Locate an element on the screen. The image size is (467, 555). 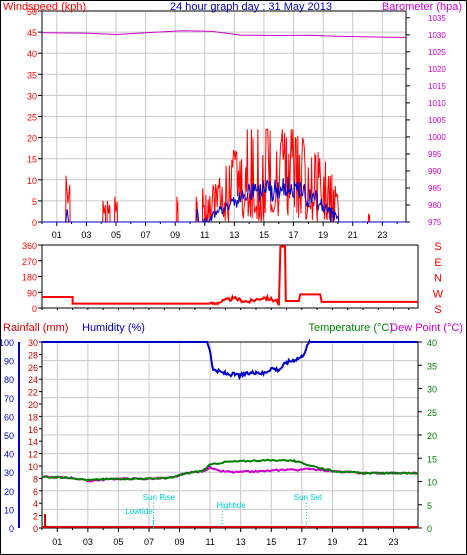
temperature-tick: 35 is located at coordinates (432, 366).